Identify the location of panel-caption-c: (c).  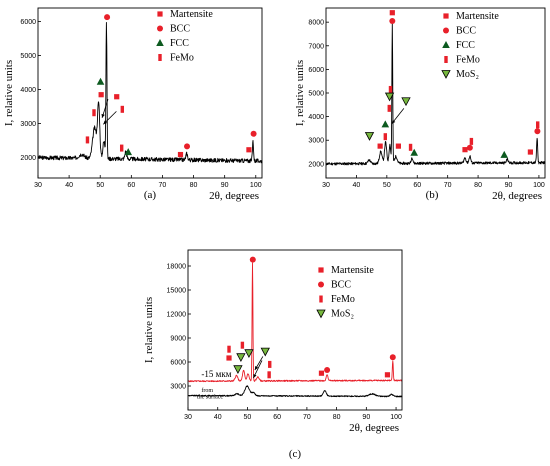
(295, 454).